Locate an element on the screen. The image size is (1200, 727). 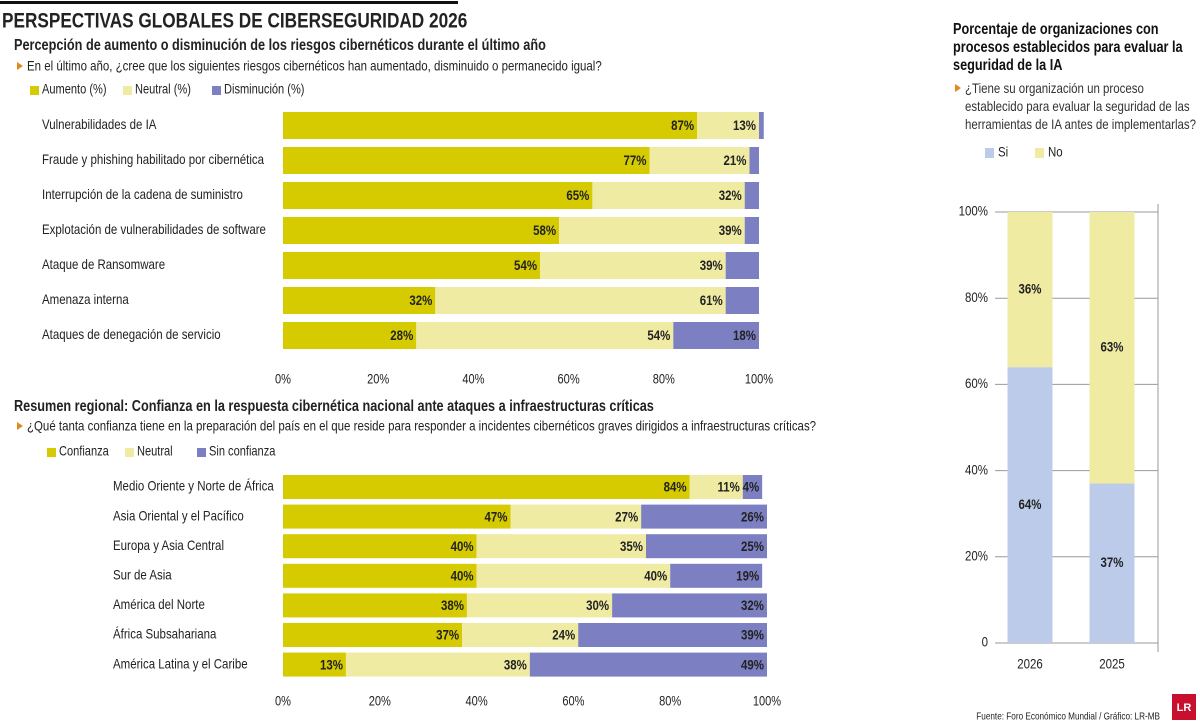
legend-label: Aumento (%) is located at coordinates (74, 89).